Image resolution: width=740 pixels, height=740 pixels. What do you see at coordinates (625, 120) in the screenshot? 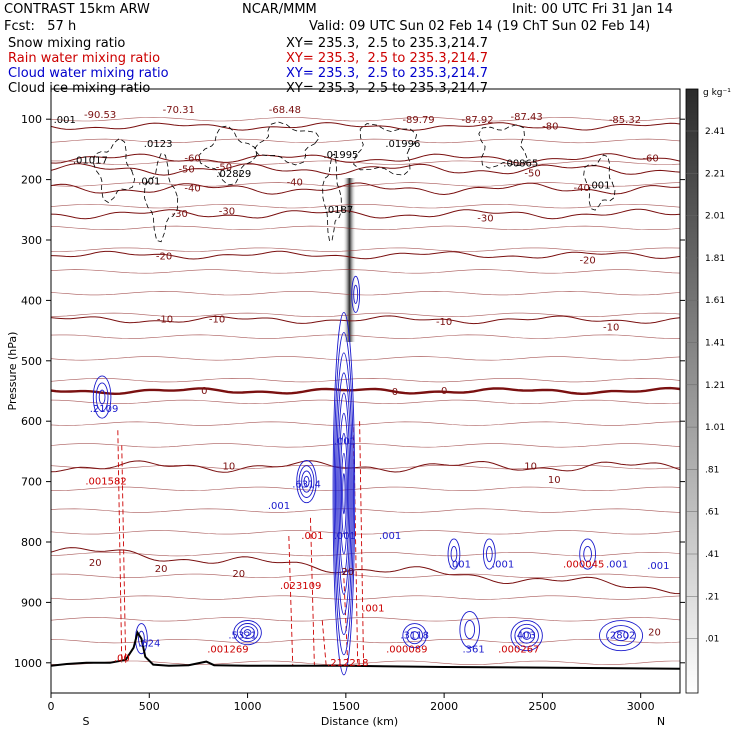
I see `temp-min-label: -85.32` at bounding box center [625, 120].